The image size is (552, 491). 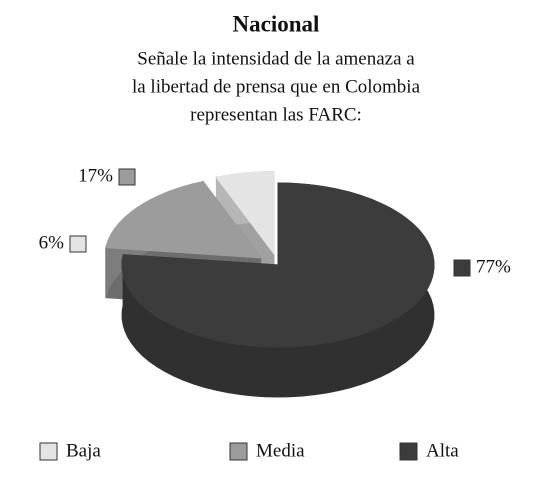 What do you see at coordinates (276, 86) in the screenshot?
I see `chart-subtitle: la libertad de prensa que en Colombia` at bounding box center [276, 86].